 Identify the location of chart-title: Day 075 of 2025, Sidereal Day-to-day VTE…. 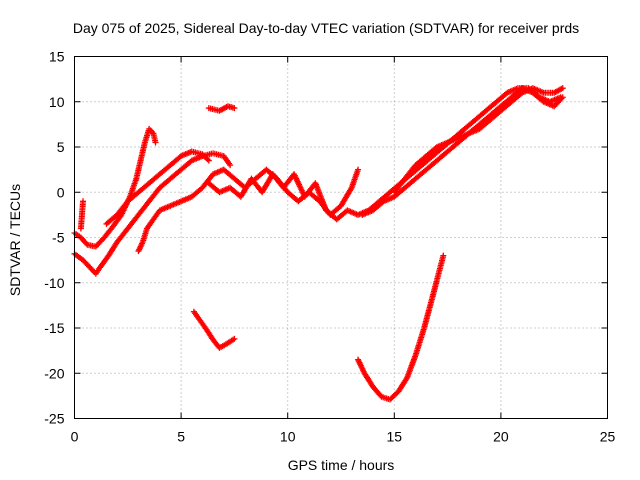
(326, 28).